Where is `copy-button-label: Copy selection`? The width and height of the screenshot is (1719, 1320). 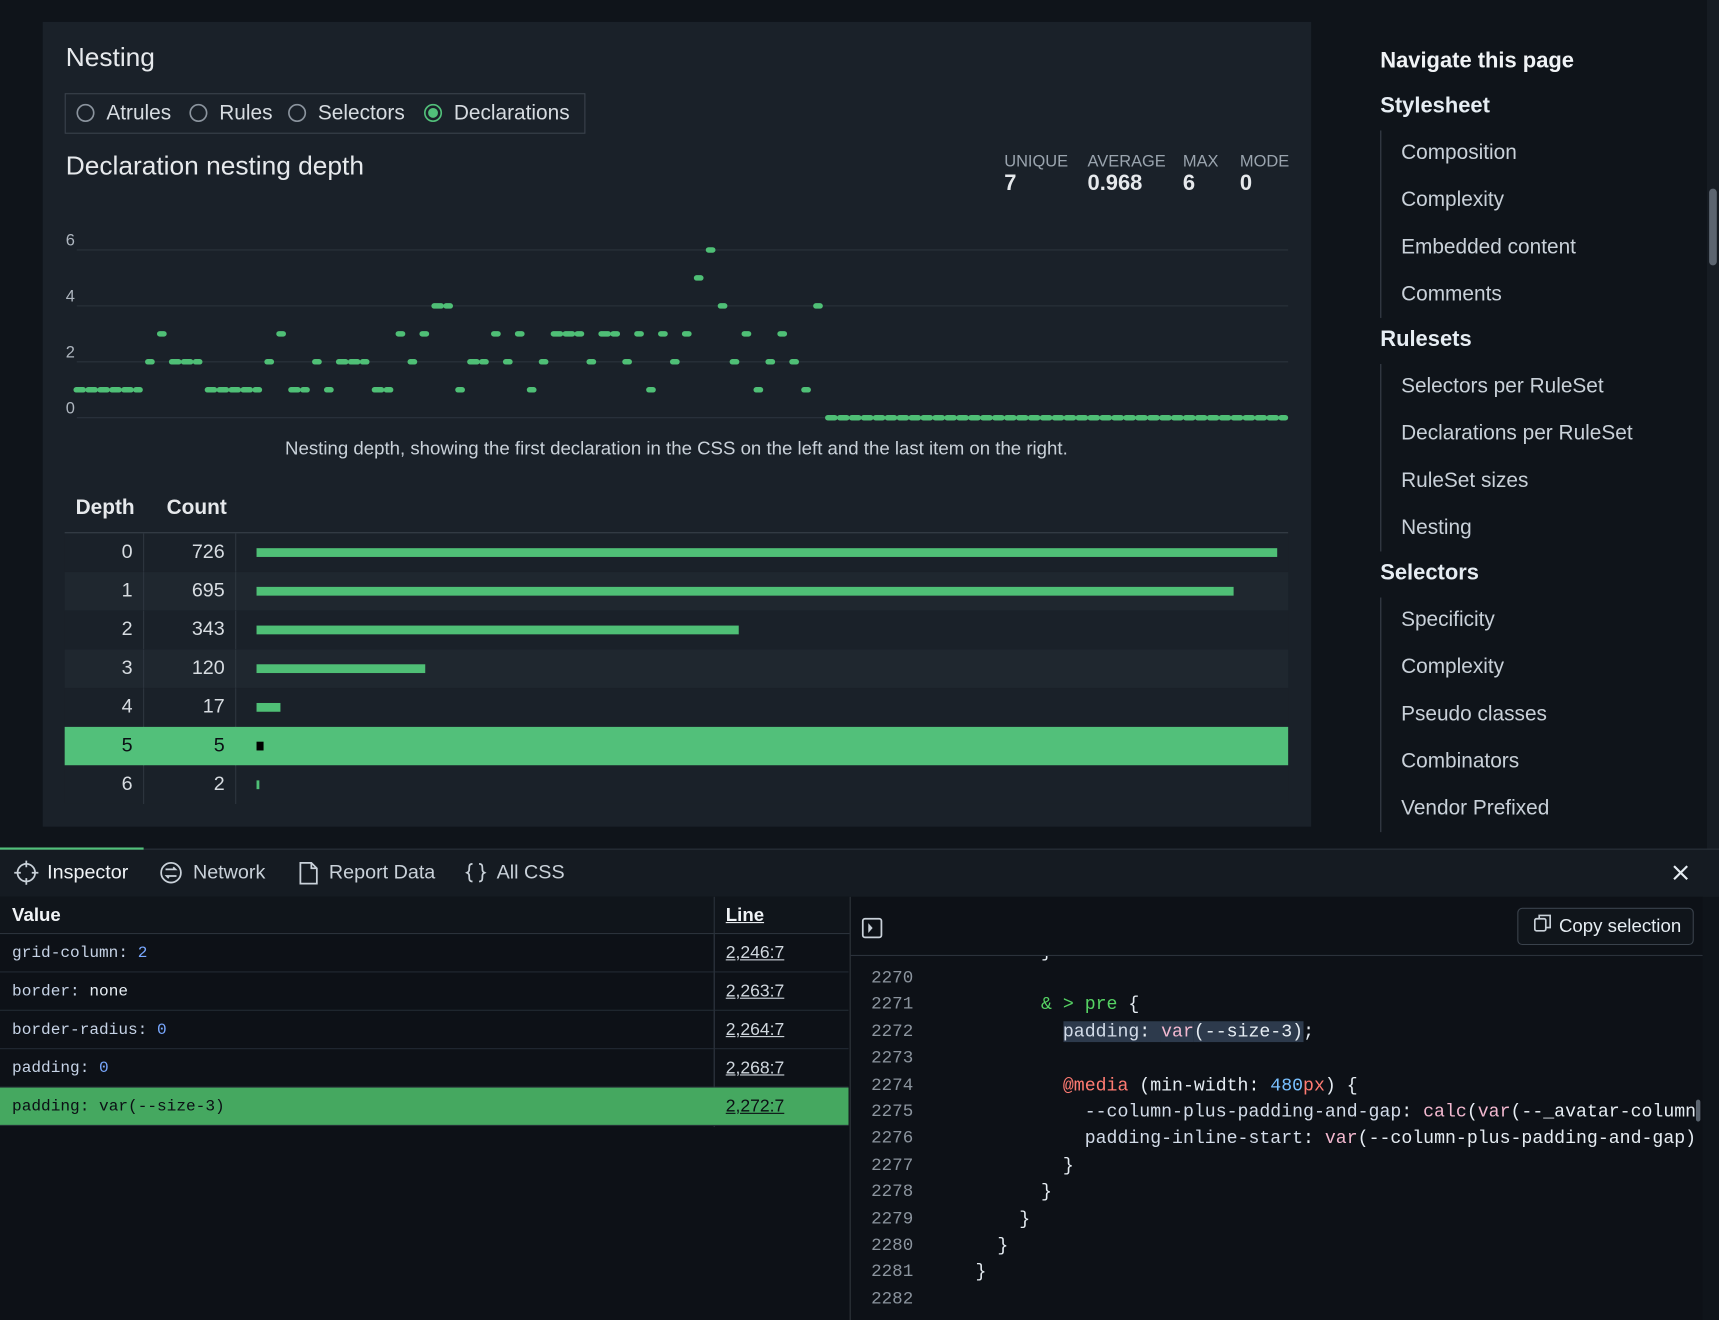
copy-button-label: Copy selection is located at coordinates (1620, 926).